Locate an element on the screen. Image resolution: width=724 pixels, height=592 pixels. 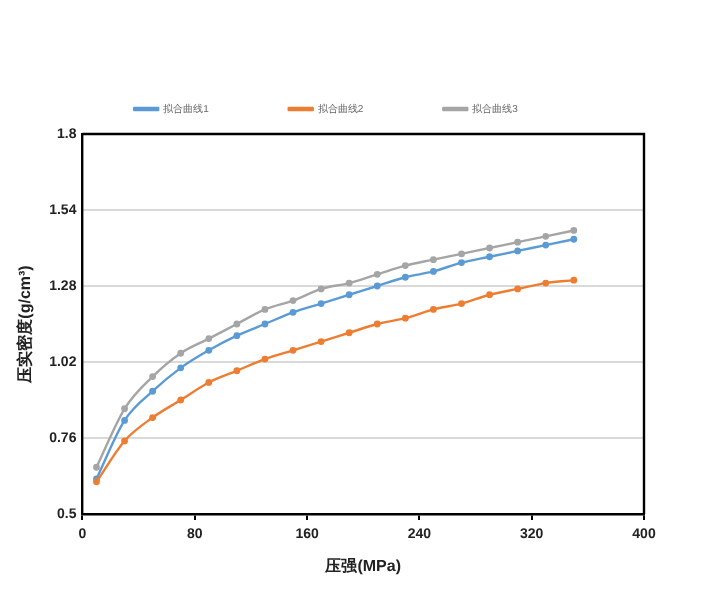
x-axis-title: 压强(MPa) is located at coordinates (362, 565).